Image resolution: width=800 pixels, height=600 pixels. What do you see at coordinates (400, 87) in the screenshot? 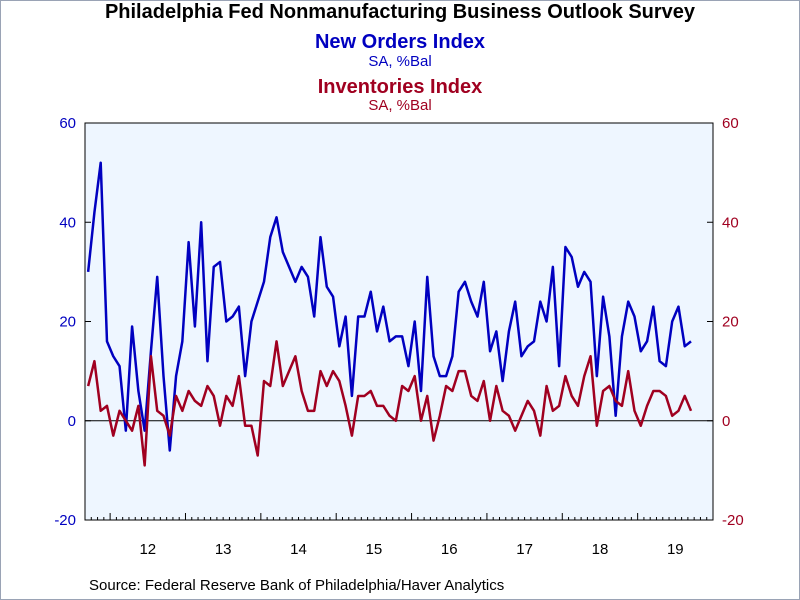
I see `series-title-inventories: Inventories Index` at bounding box center [400, 87].